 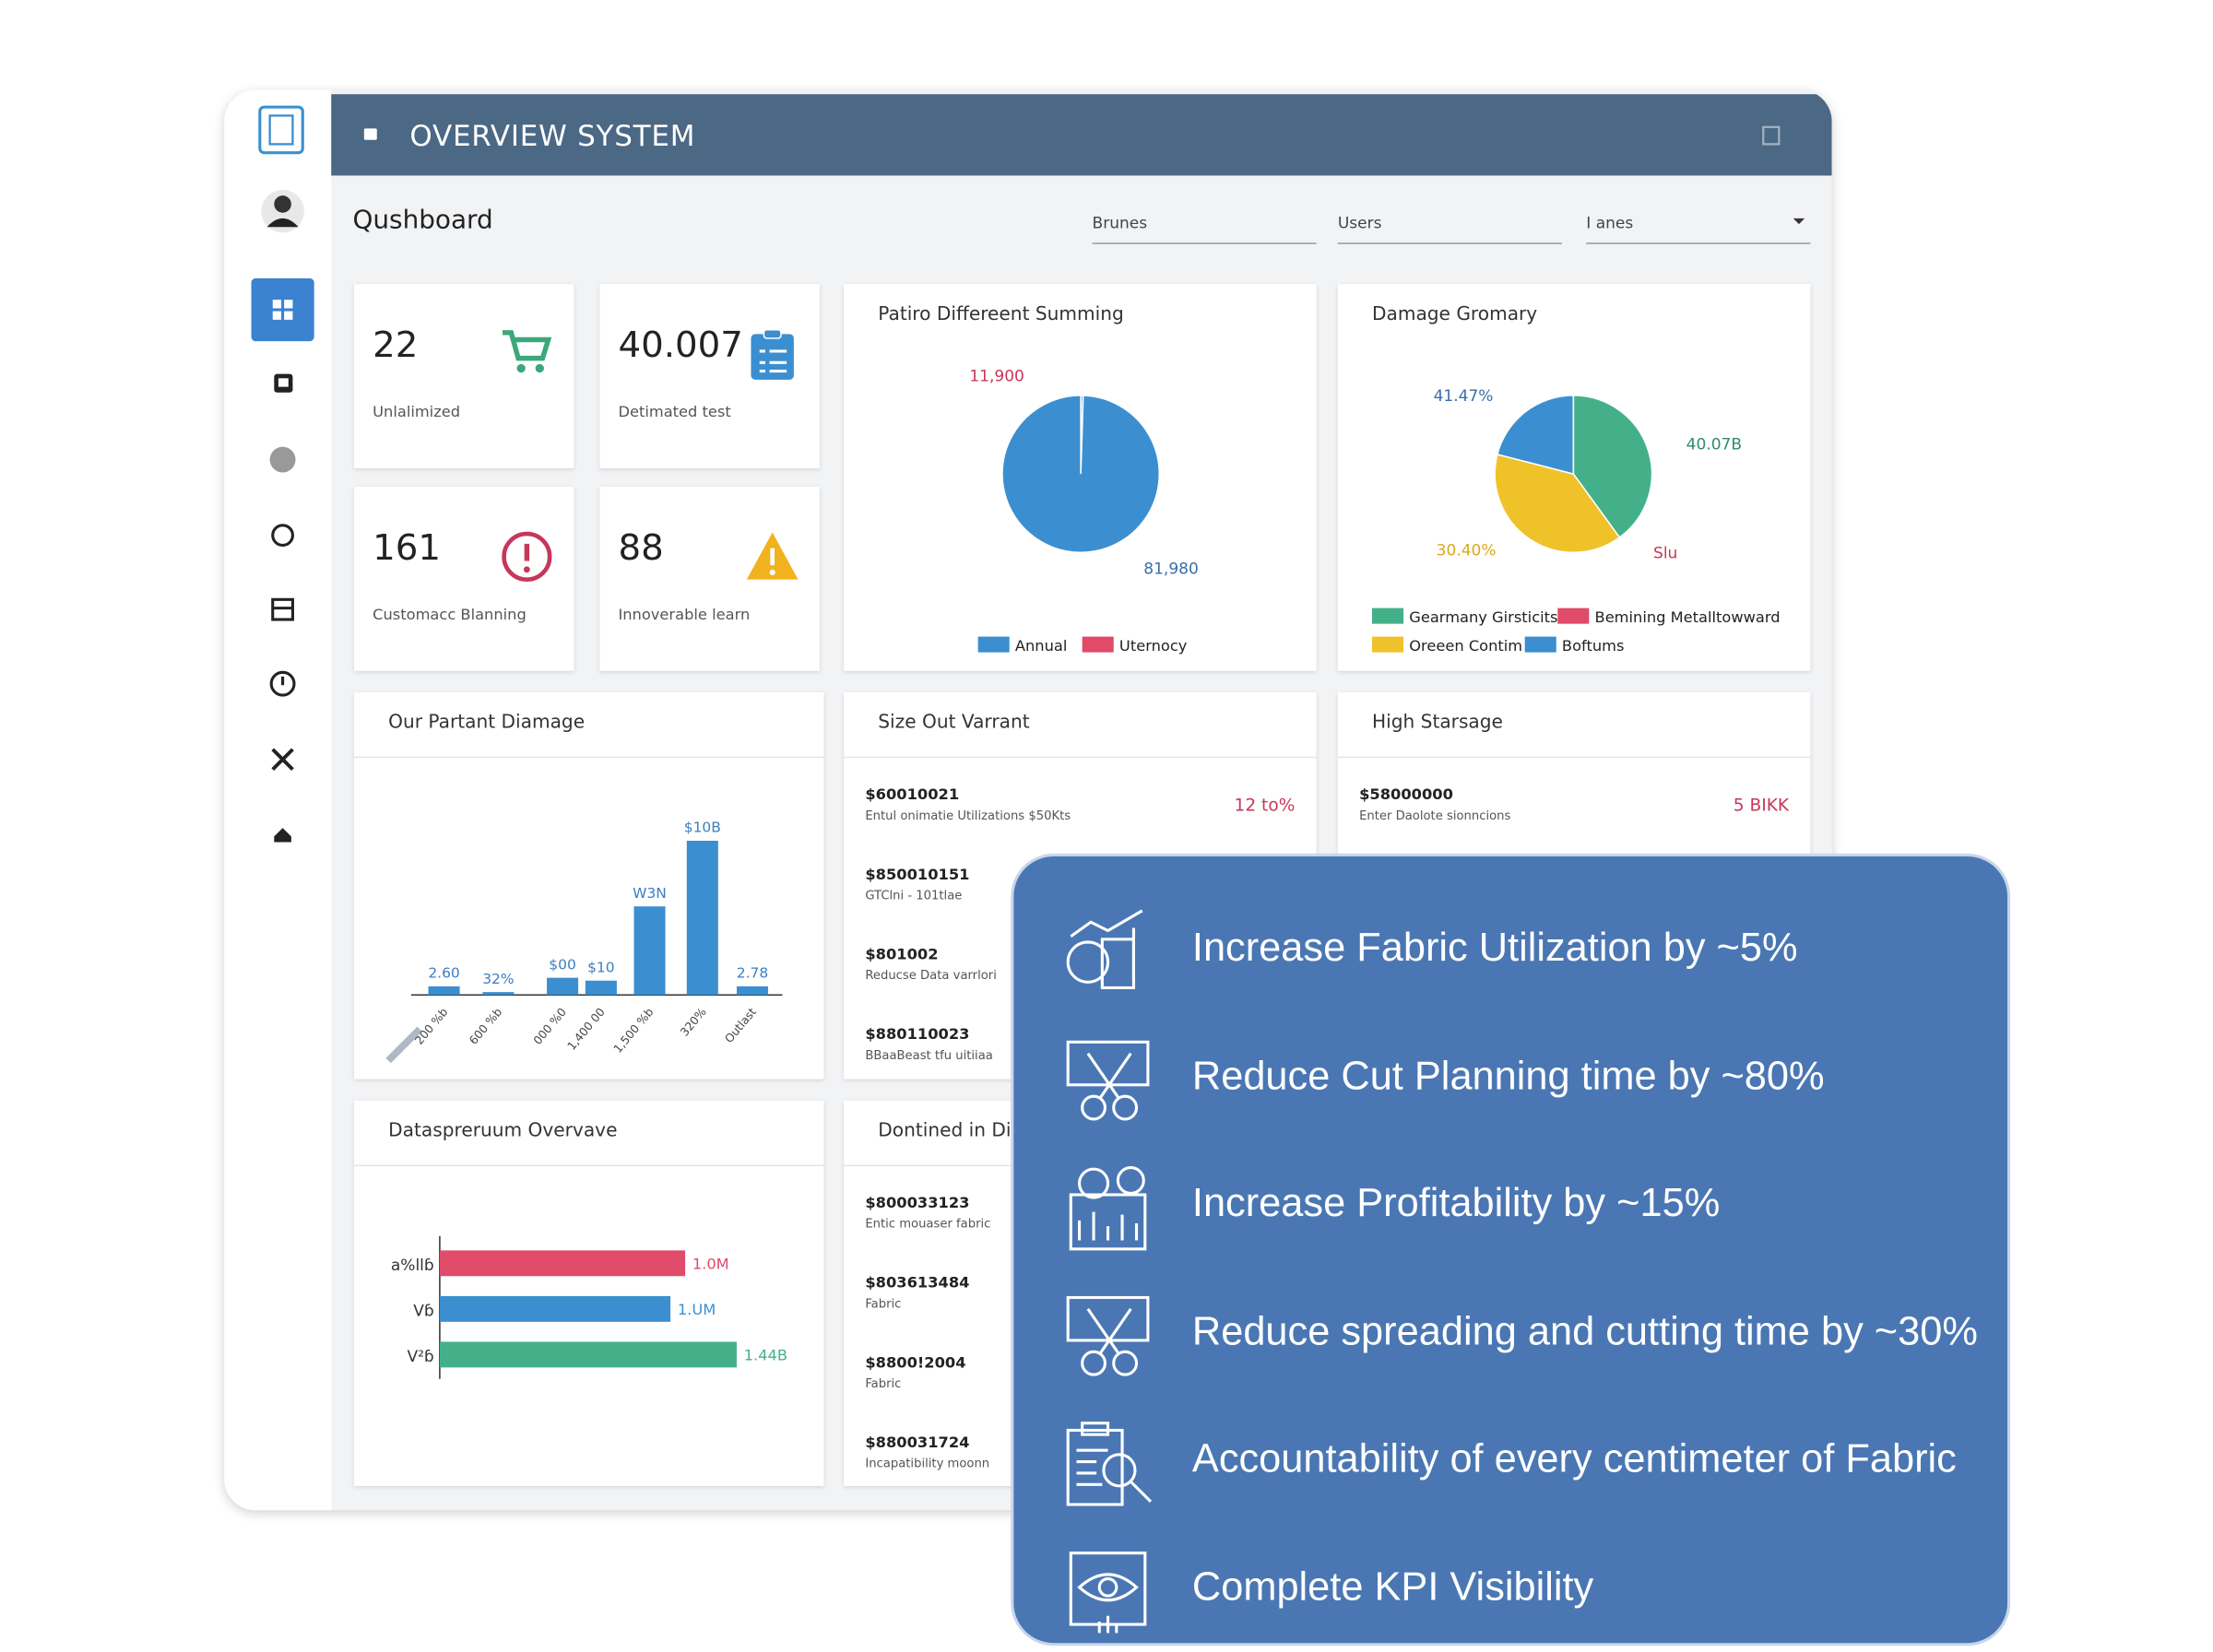 What do you see at coordinates (503, 1131) in the screenshot?
I see `card-title: Dataspreruum Overvave` at bounding box center [503, 1131].